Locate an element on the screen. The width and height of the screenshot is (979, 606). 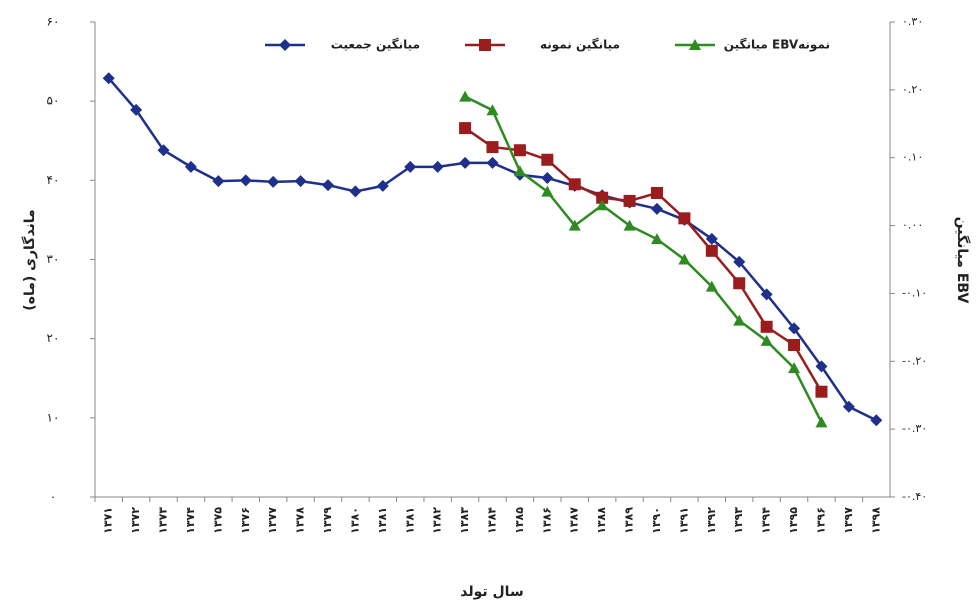
x-tick-label: ۱۳۷۴ is located at coordinates (190, 520).